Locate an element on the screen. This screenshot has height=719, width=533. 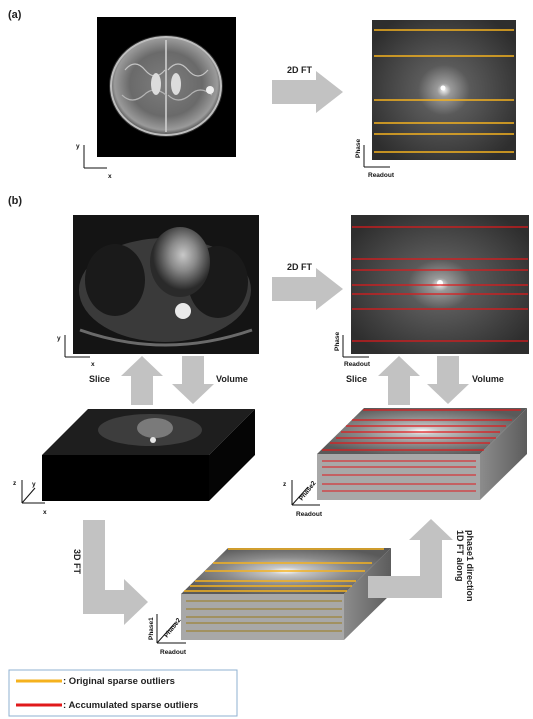
slice-label-right: Slice is located at coordinates (356, 379).